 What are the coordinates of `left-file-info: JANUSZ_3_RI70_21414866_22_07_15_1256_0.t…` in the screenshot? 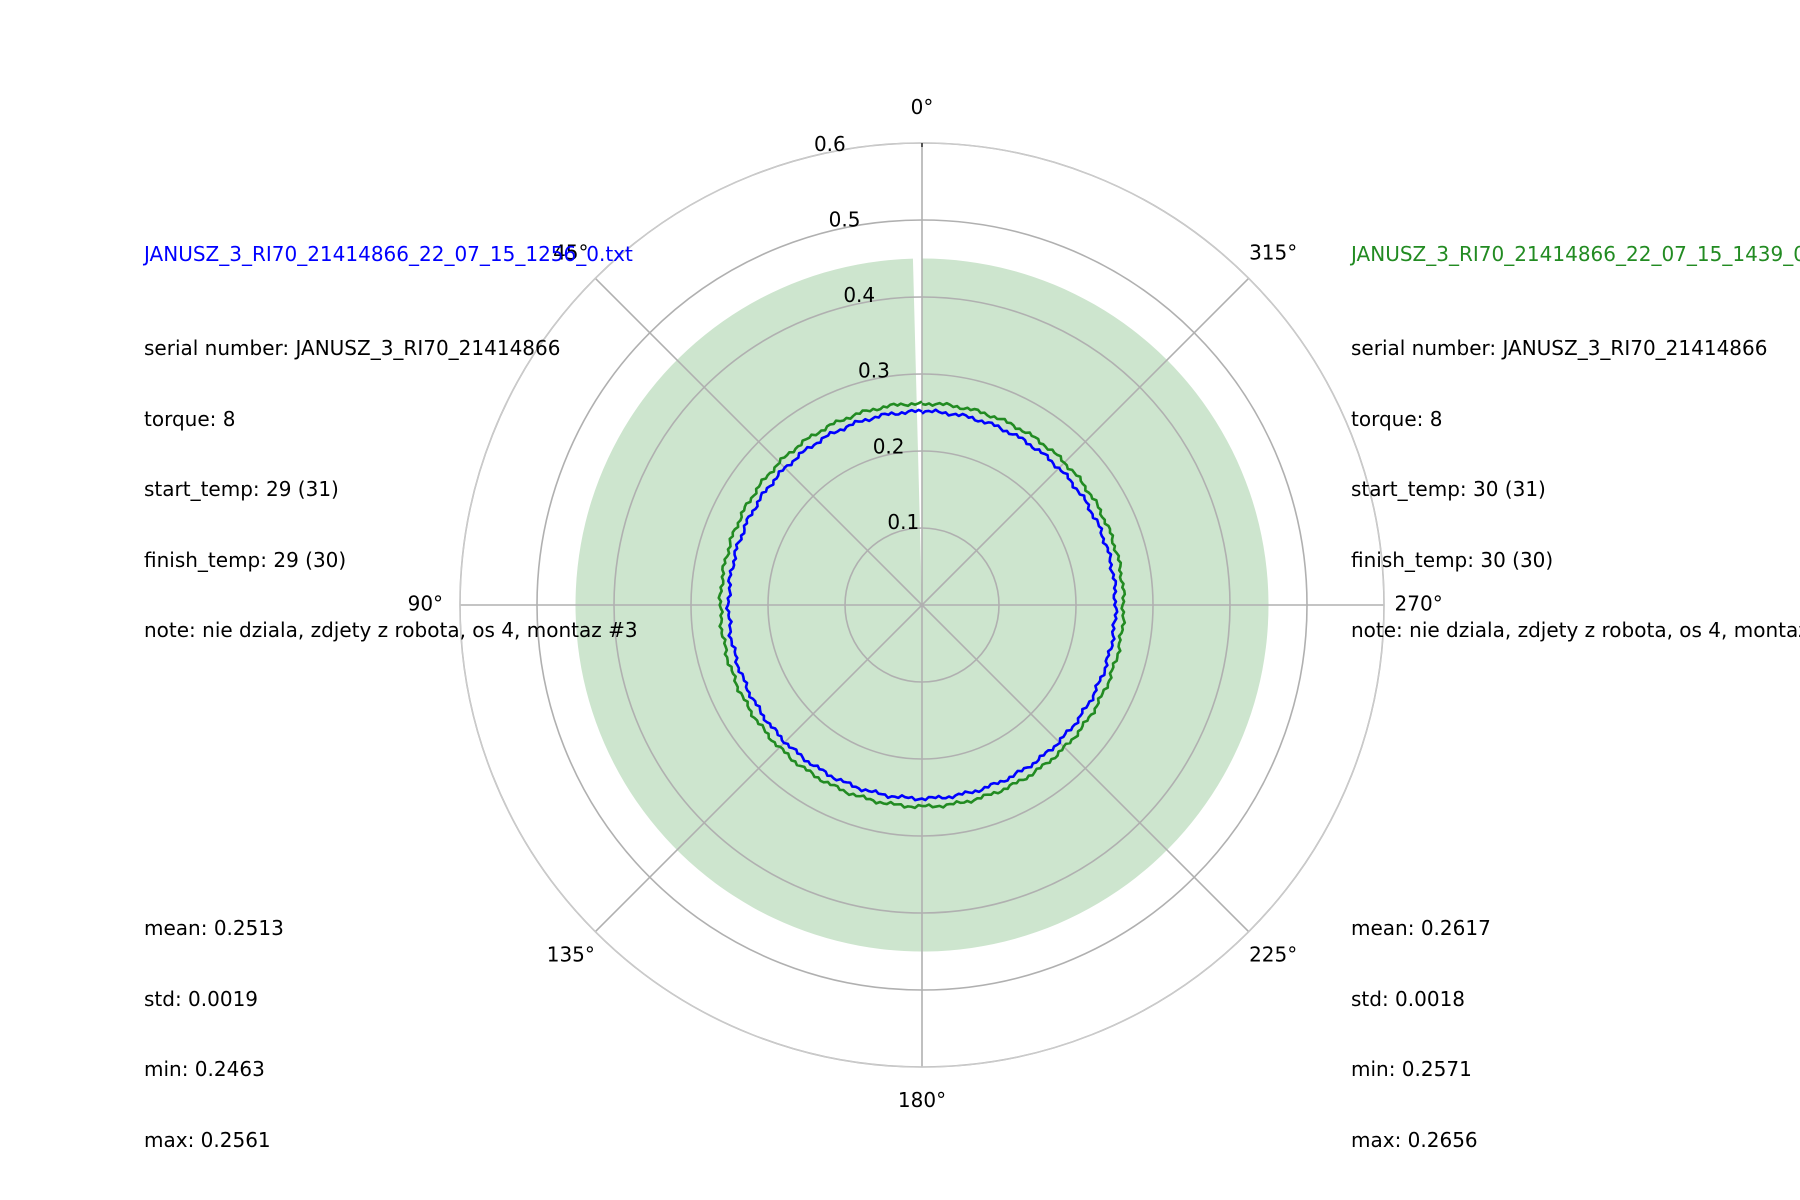 It's located at (391, 443).